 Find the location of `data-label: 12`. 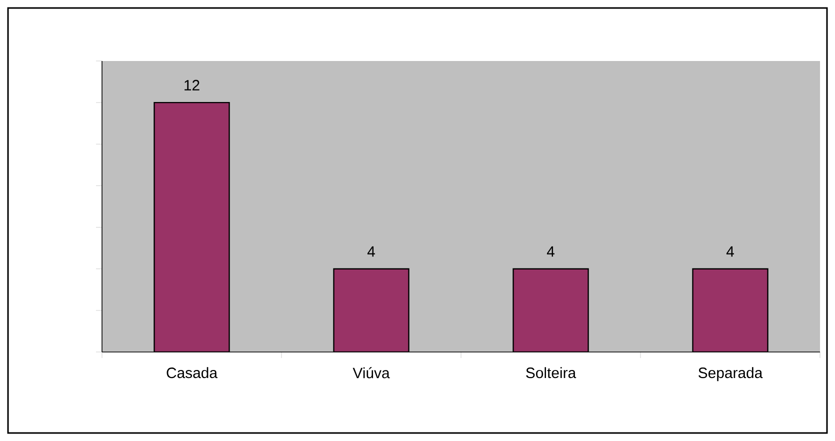

data-label: 12 is located at coordinates (192, 85).